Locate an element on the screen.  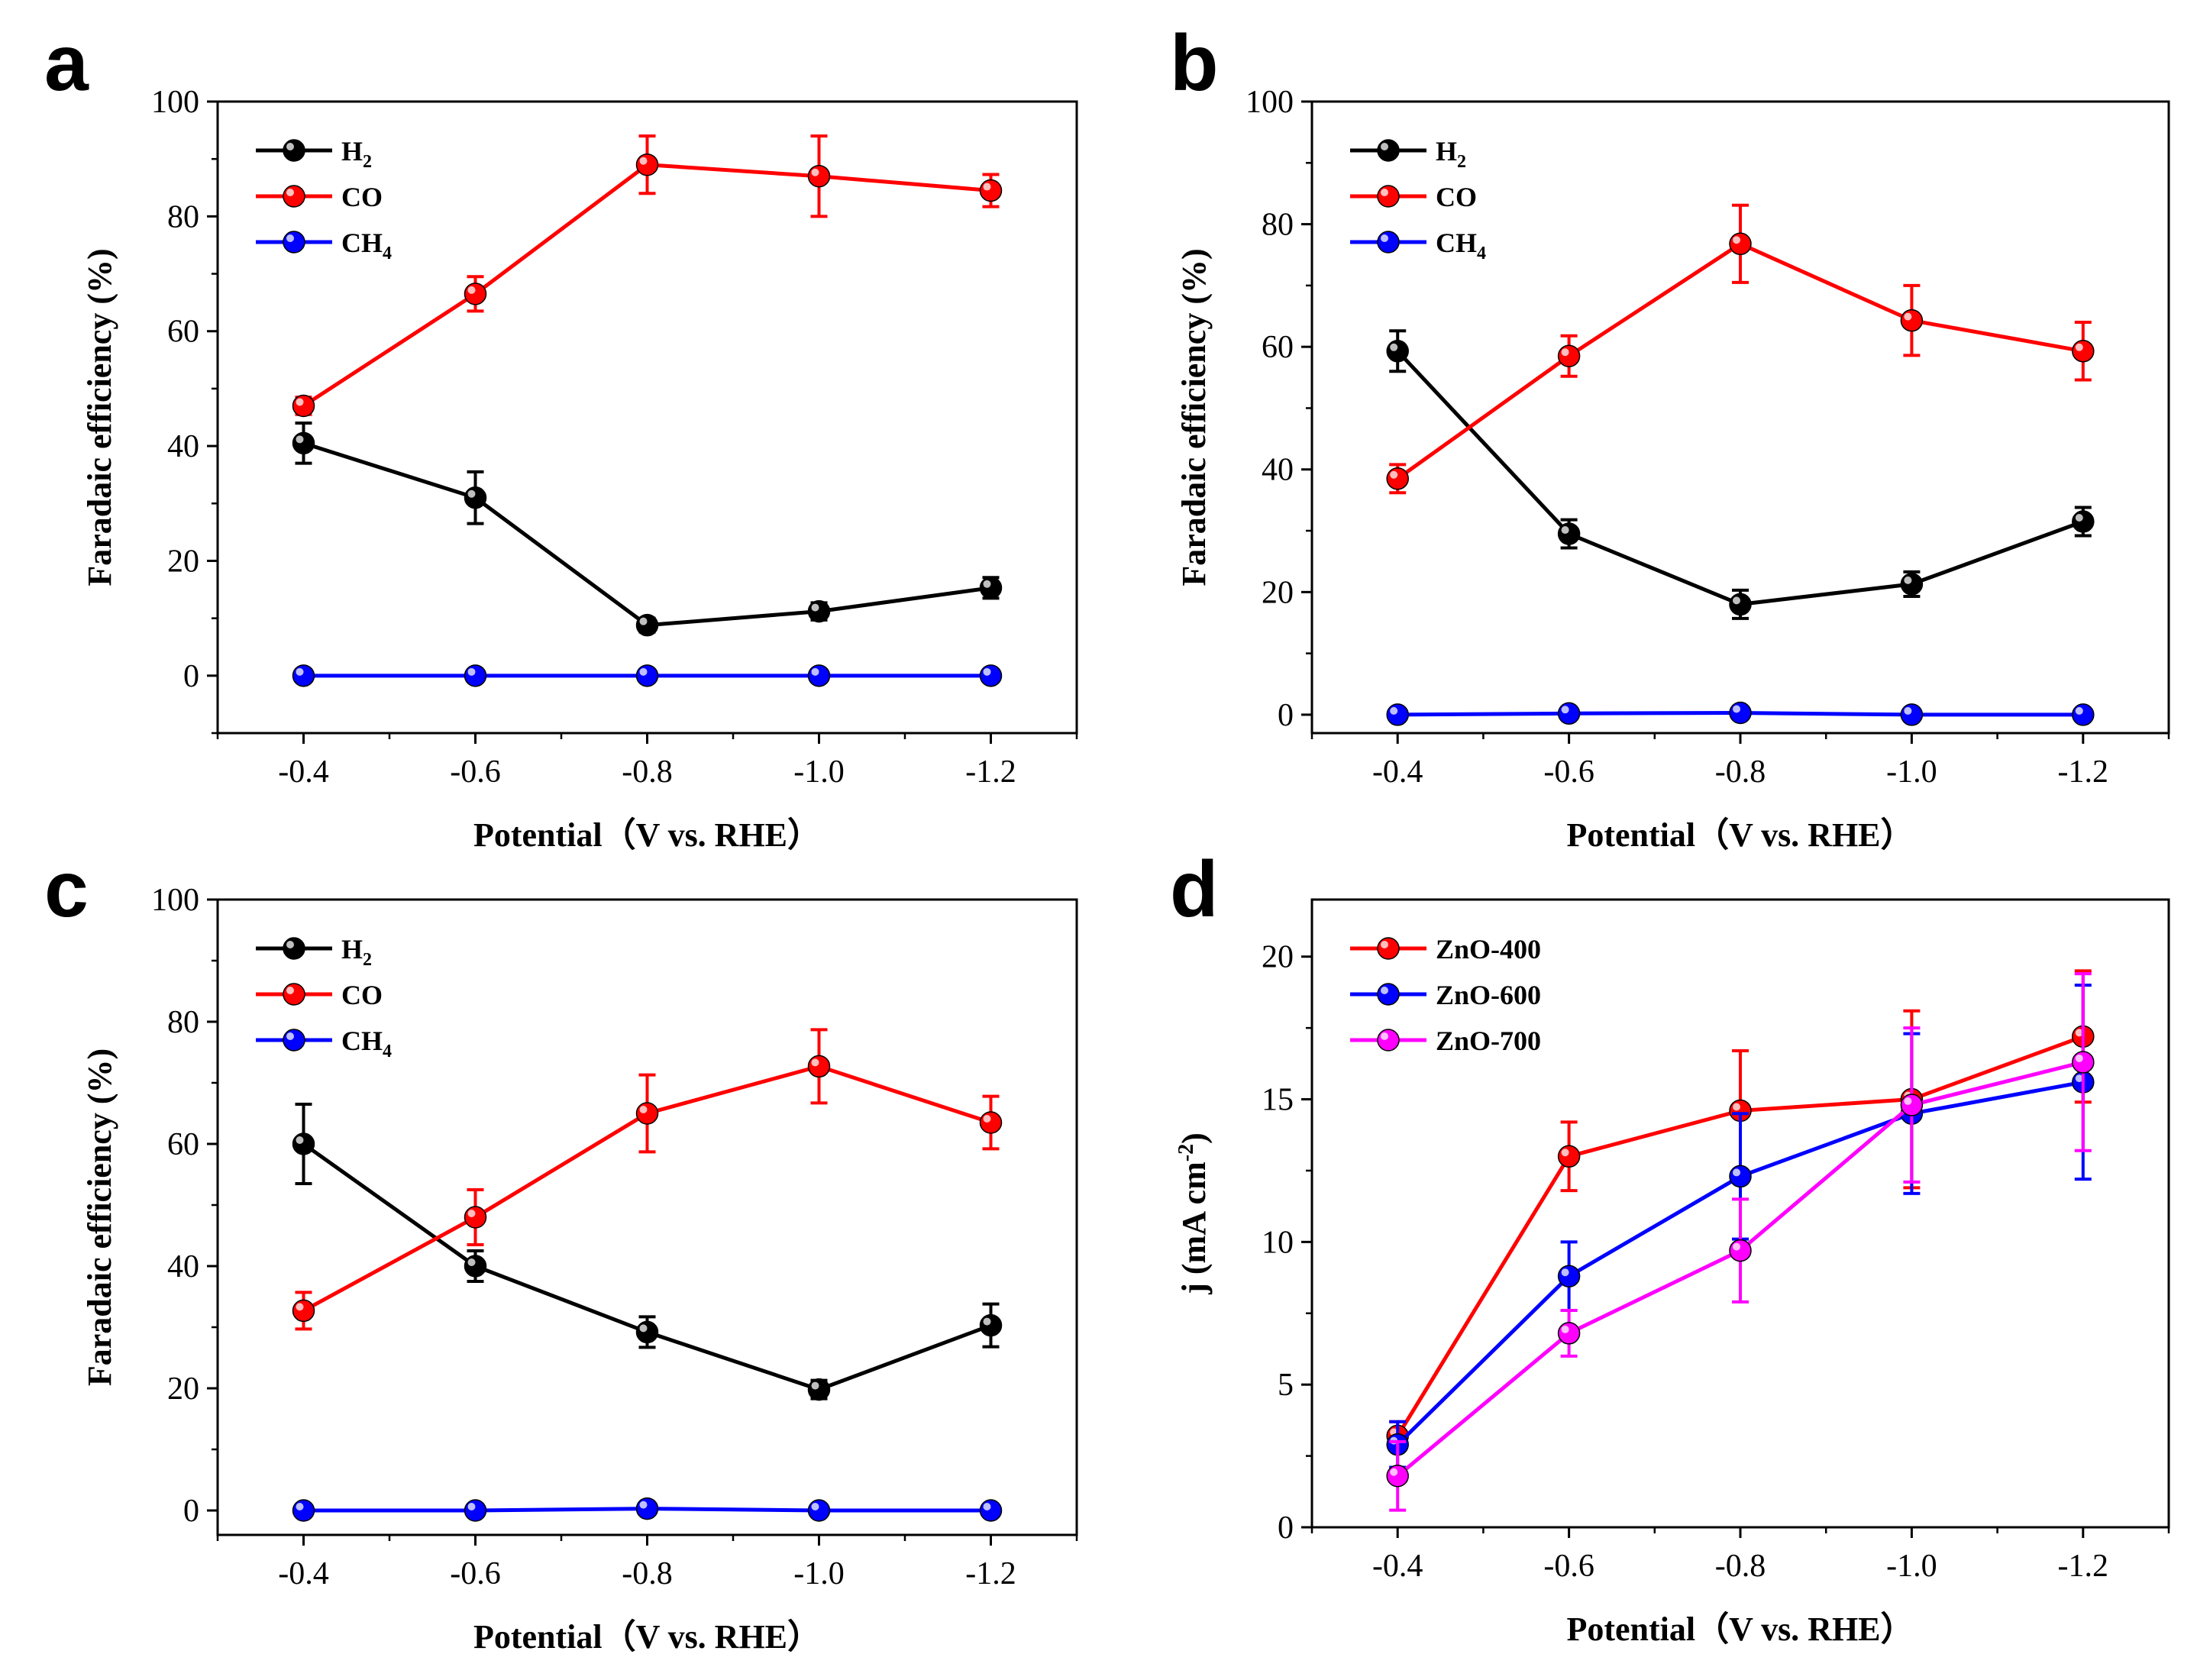
legend-marker-zno600 is located at coordinates (1388, 995).